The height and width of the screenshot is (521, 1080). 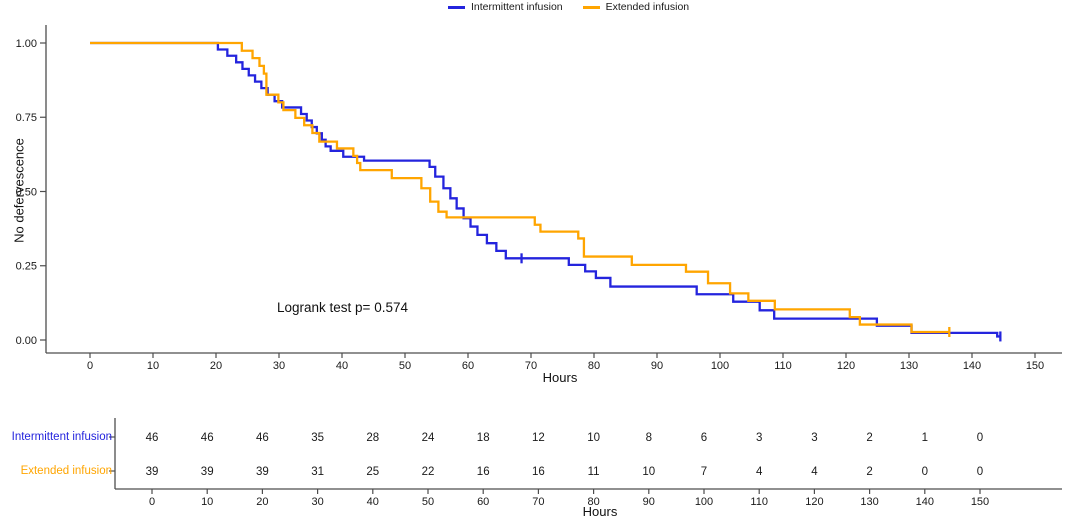 What do you see at coordinates (538, 502) in the screenshot?
I see `risk-table-x-tick-label: 70` at bounding box center [538, 502].